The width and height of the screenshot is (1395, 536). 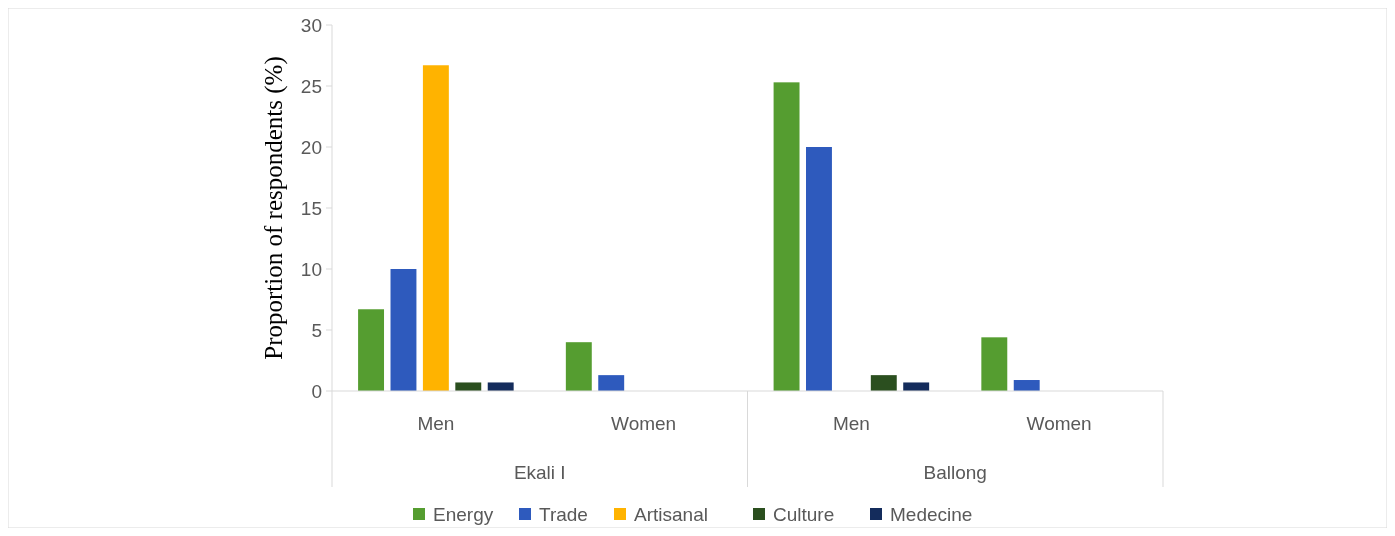 What do you see at coordinates (311, 25) in the screenshot?
I see `y-tick-label: 30` at bounding box center [311, 25].